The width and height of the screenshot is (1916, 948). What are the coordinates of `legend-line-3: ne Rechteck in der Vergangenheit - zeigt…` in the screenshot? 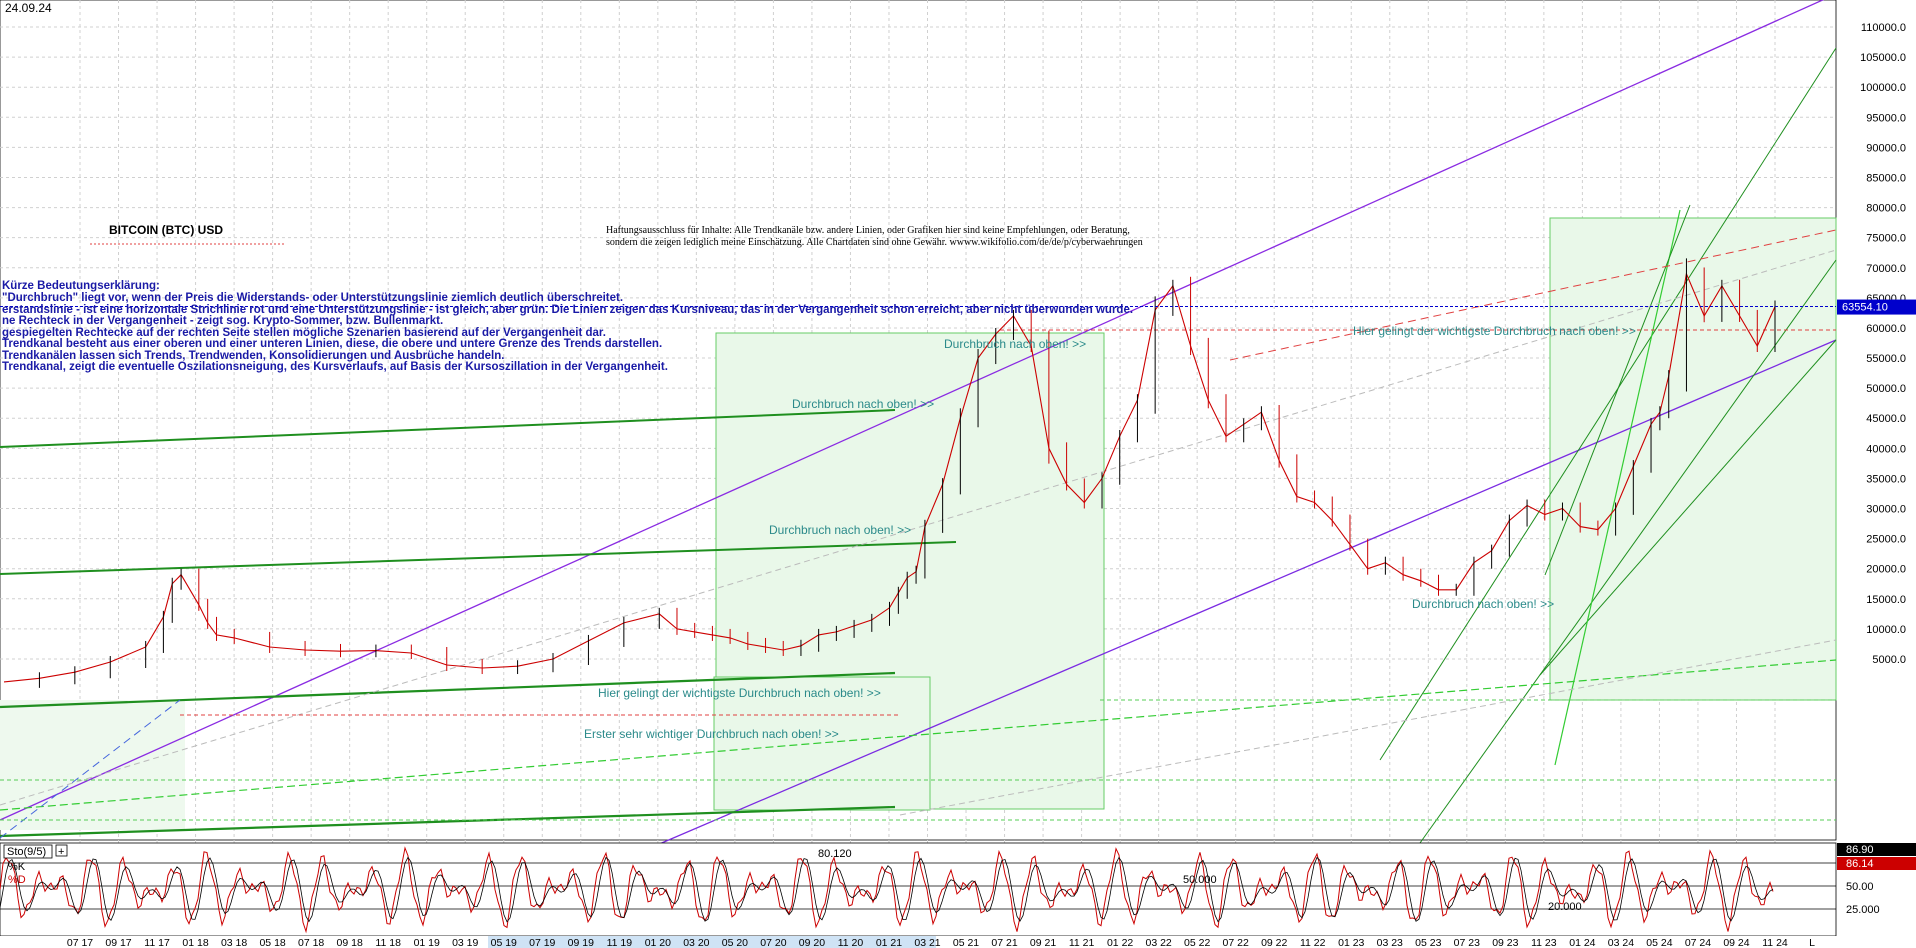 It's located at (222, 321).